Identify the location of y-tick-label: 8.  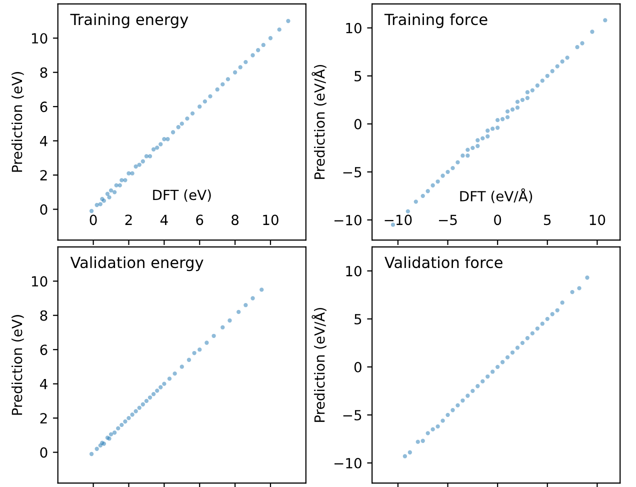
(44, 72).